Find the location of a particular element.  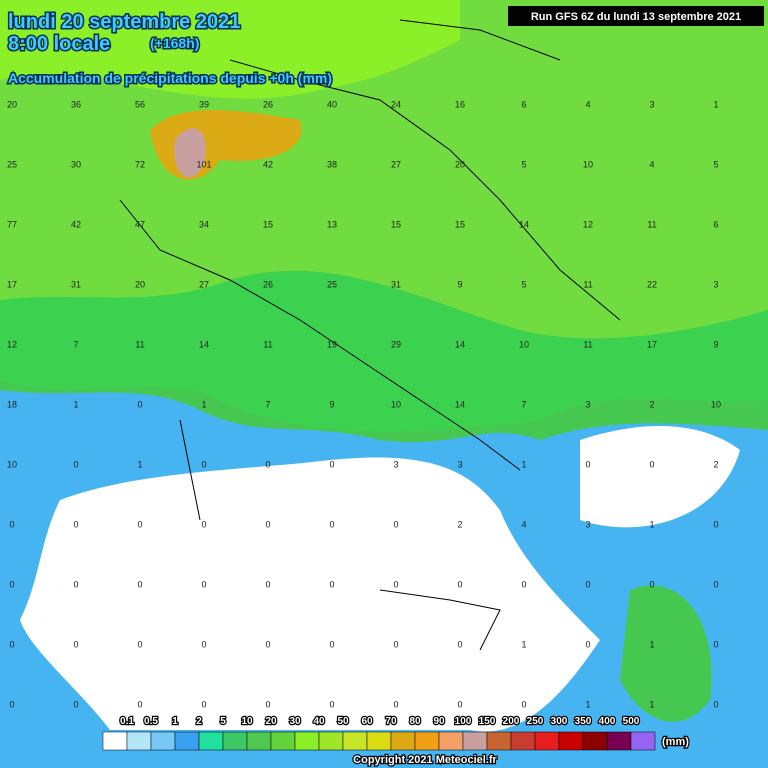

legend-label: 90 is located at coordinates (439, 721).